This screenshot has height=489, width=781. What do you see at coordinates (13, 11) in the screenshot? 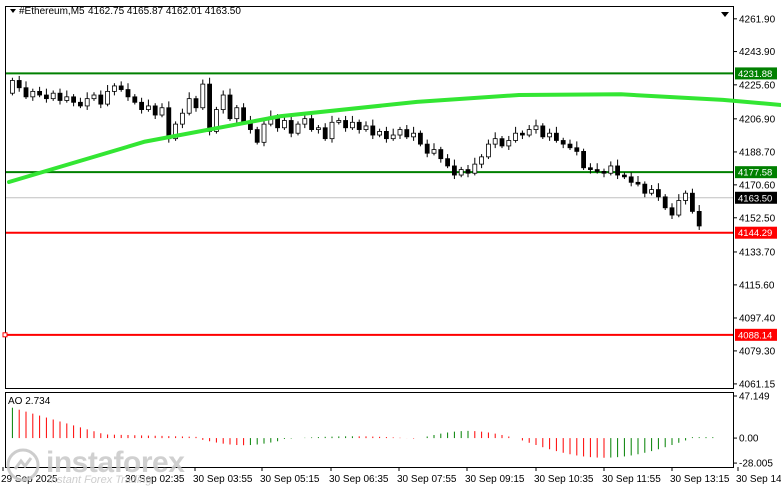
I see `symbol-arrow-icon` at bounding box center [13, 11].